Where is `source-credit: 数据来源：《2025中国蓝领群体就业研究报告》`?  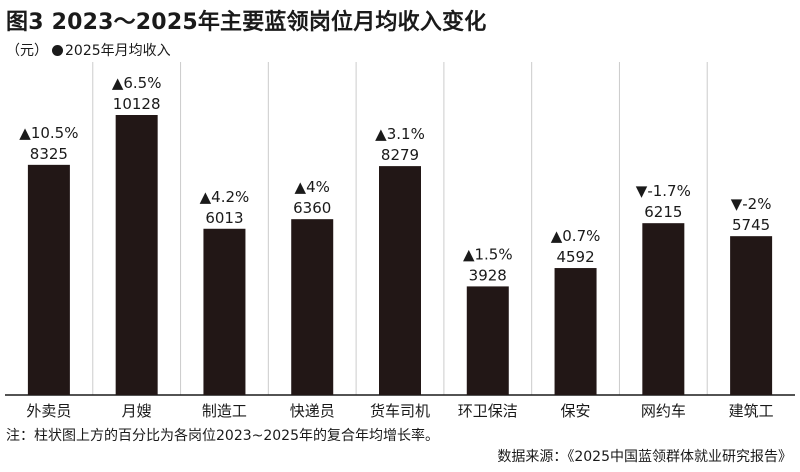 source-credit: 数据来源：《2025中国蓝领群体就业研究报告》 is located at coordinates (644, 457).